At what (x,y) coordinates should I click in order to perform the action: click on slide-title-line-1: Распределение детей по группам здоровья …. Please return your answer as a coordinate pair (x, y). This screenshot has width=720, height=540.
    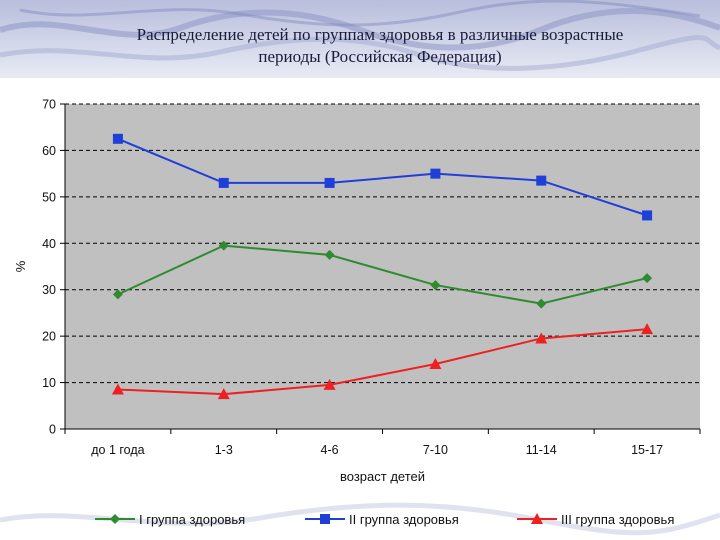
    Looking at the image, I should click on (380, 34).